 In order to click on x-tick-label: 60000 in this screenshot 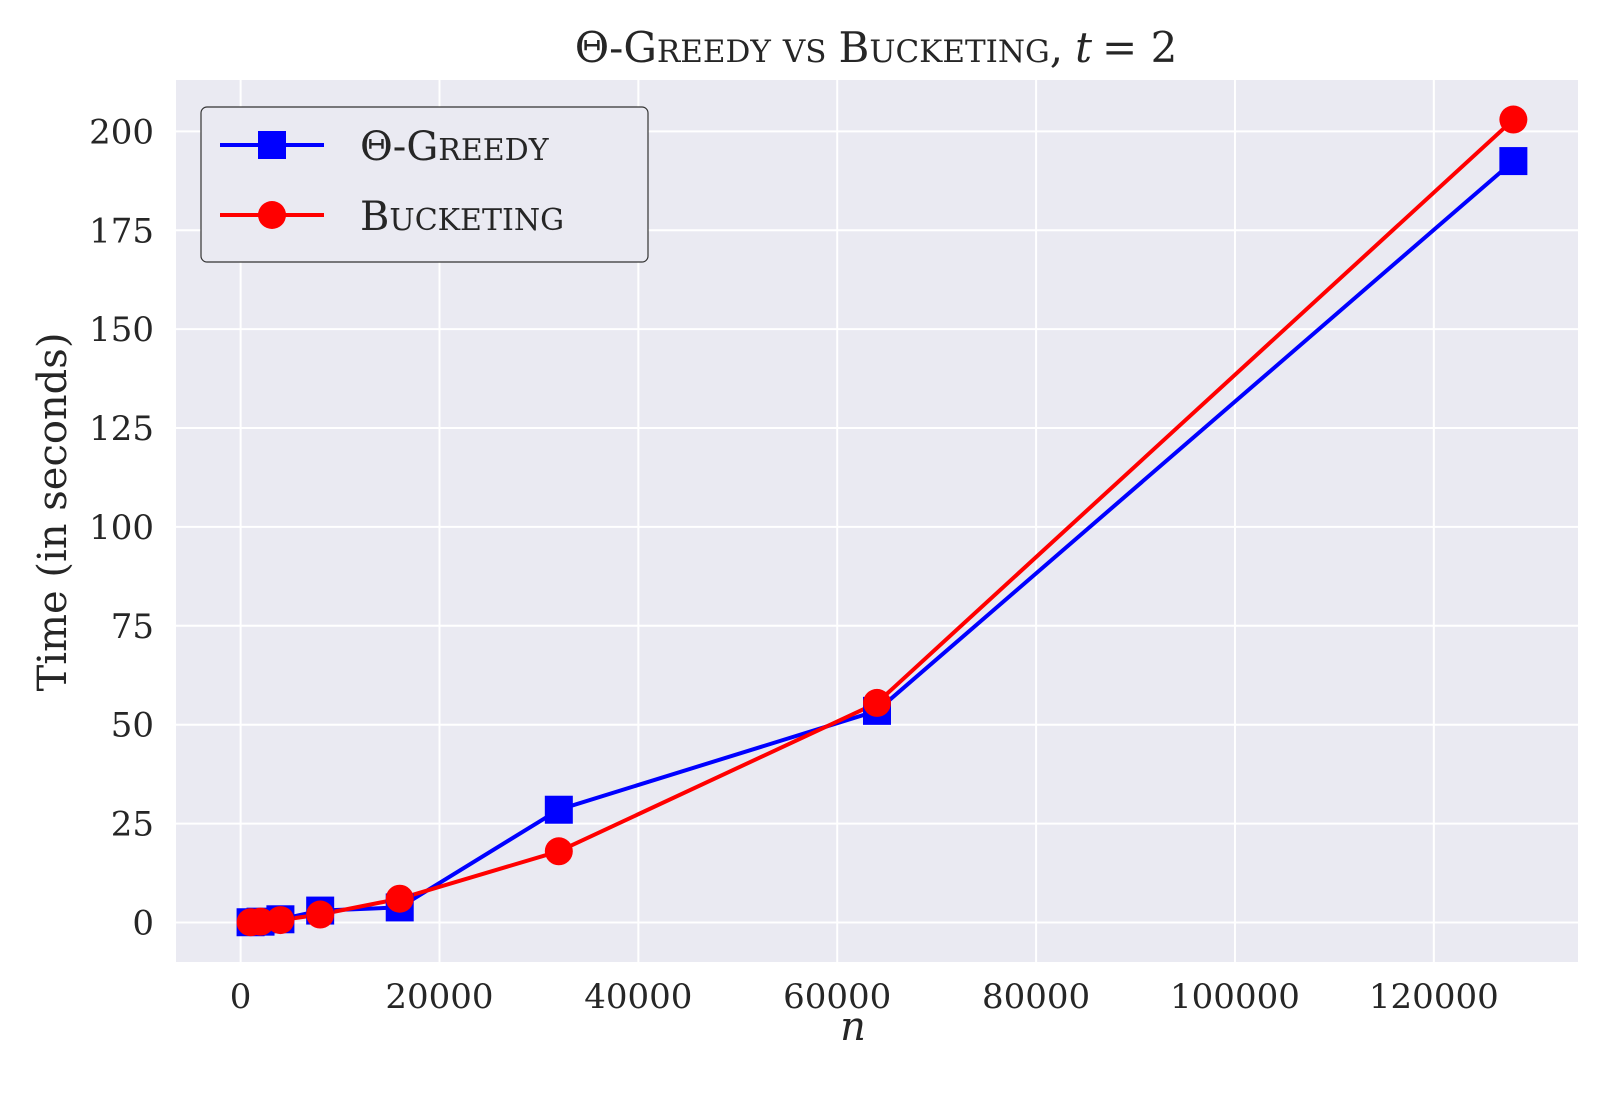, I will do `click(837, 997)`.